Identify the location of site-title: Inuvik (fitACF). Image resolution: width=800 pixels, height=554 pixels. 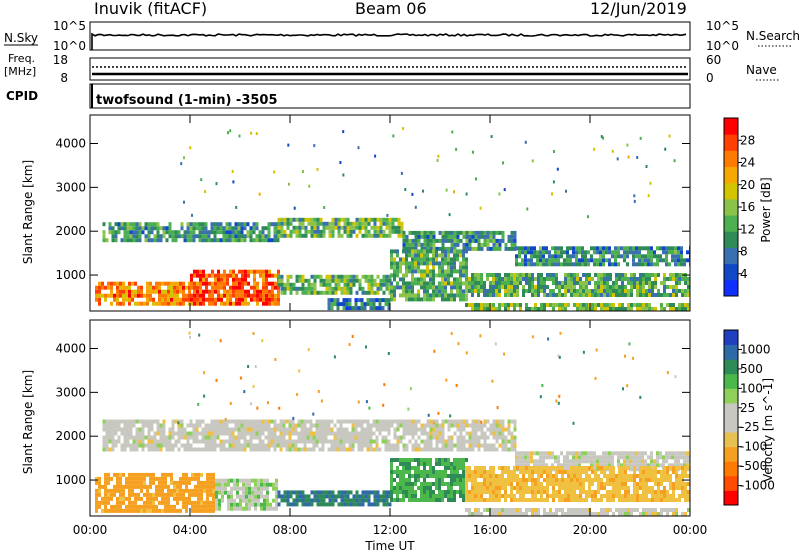
(150, 9).